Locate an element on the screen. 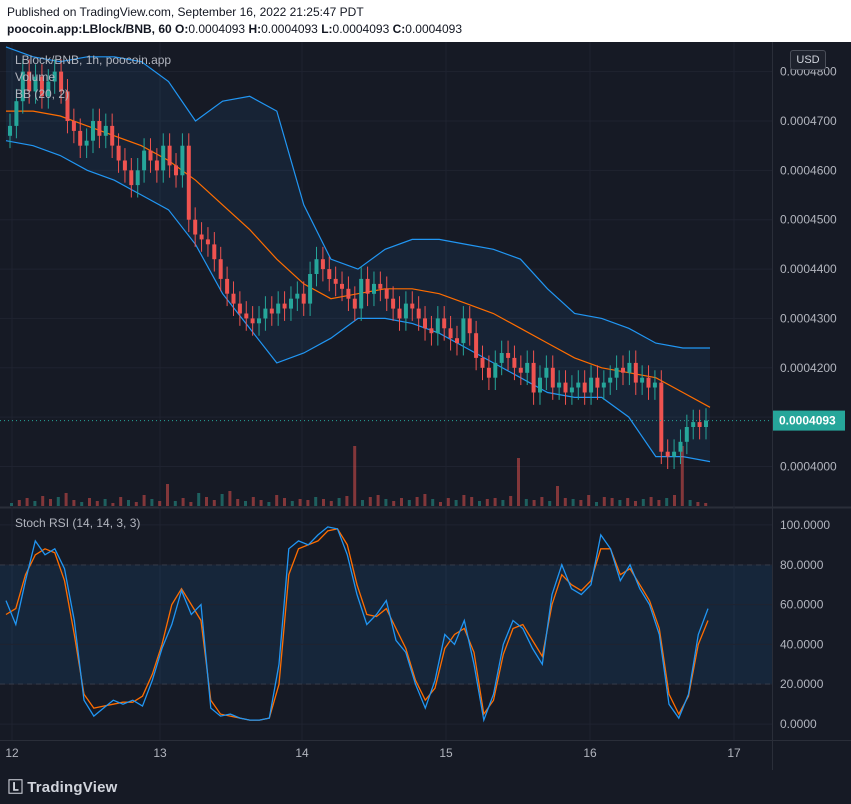  stoch-band-fill is located at coordinates (386, 624).